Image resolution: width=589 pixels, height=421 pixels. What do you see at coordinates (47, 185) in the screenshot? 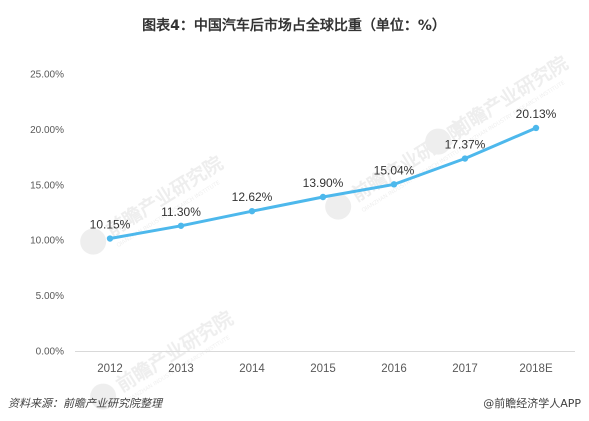
I see `y-tick-label: 15.00%` at bounding box center [47, 185].